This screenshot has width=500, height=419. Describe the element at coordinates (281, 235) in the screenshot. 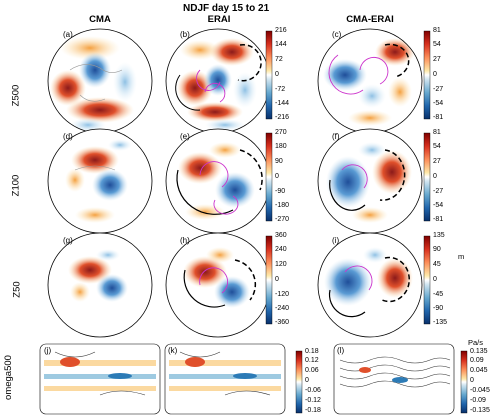

I see `cb-tick: 360` at that location.